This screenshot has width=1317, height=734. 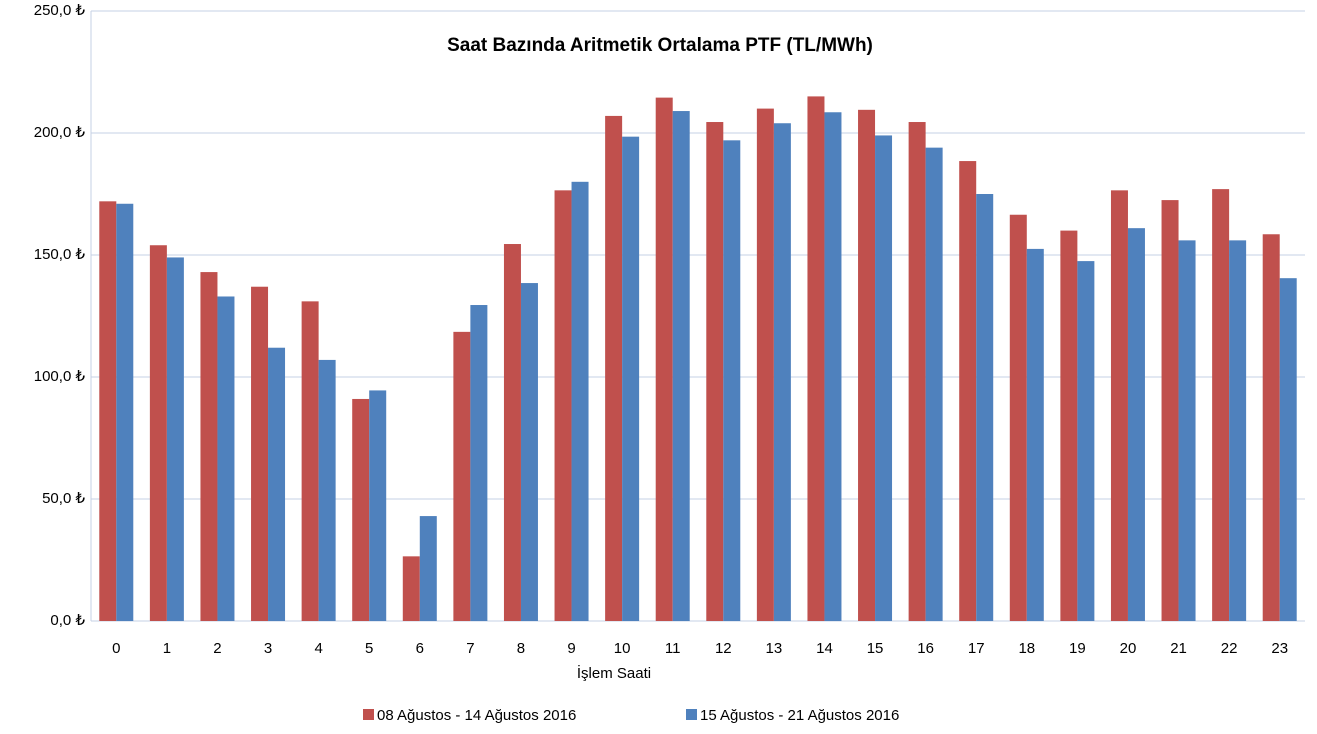 I want to click on x-tick-label: 3, so click(x=268, y=648).